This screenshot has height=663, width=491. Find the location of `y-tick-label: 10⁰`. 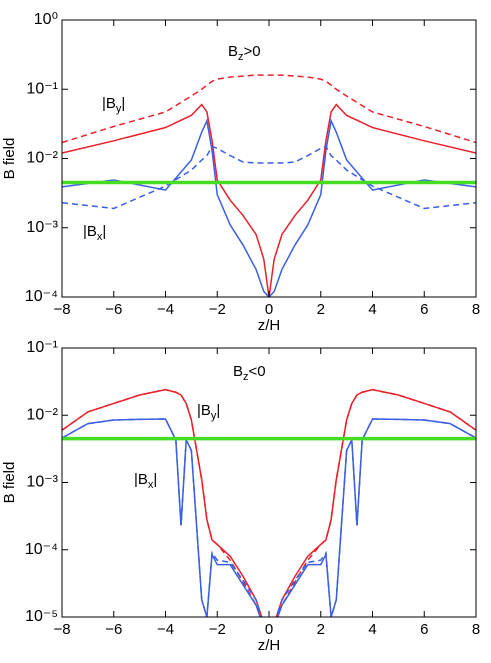

y-tick-label: 10⁰ is located at coordinates (46, 19).